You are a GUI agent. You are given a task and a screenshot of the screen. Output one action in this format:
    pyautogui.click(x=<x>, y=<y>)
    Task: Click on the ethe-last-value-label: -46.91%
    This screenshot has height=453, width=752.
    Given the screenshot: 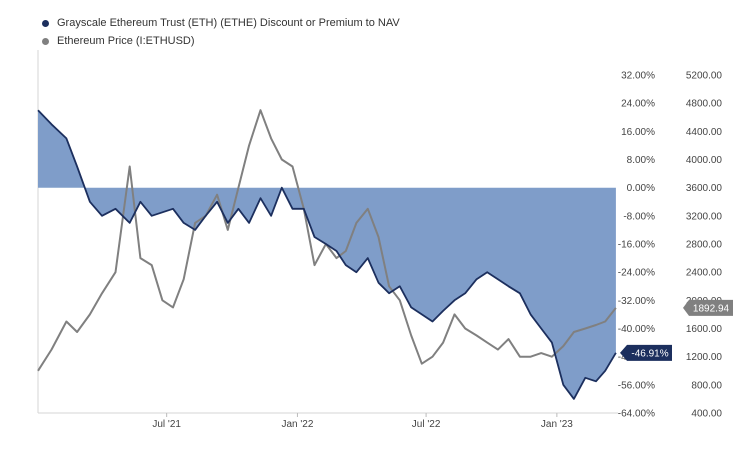 What is the action you would take?
    pyautogui.click(x=649, y=353)
    